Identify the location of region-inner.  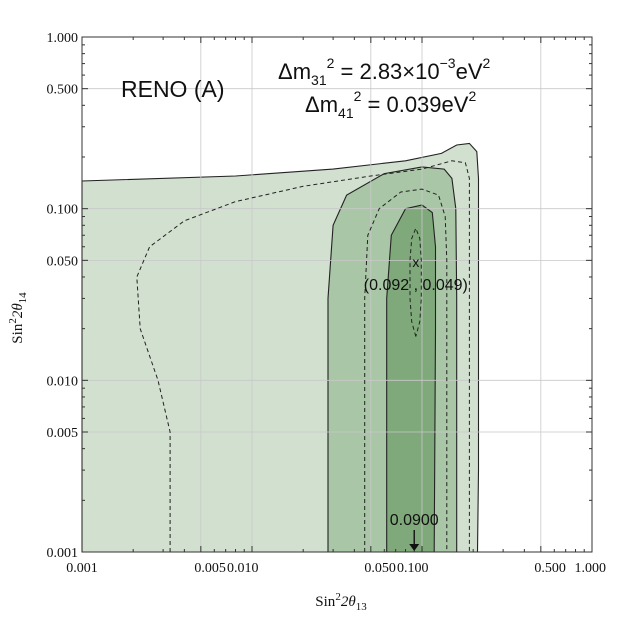
(411, 378).